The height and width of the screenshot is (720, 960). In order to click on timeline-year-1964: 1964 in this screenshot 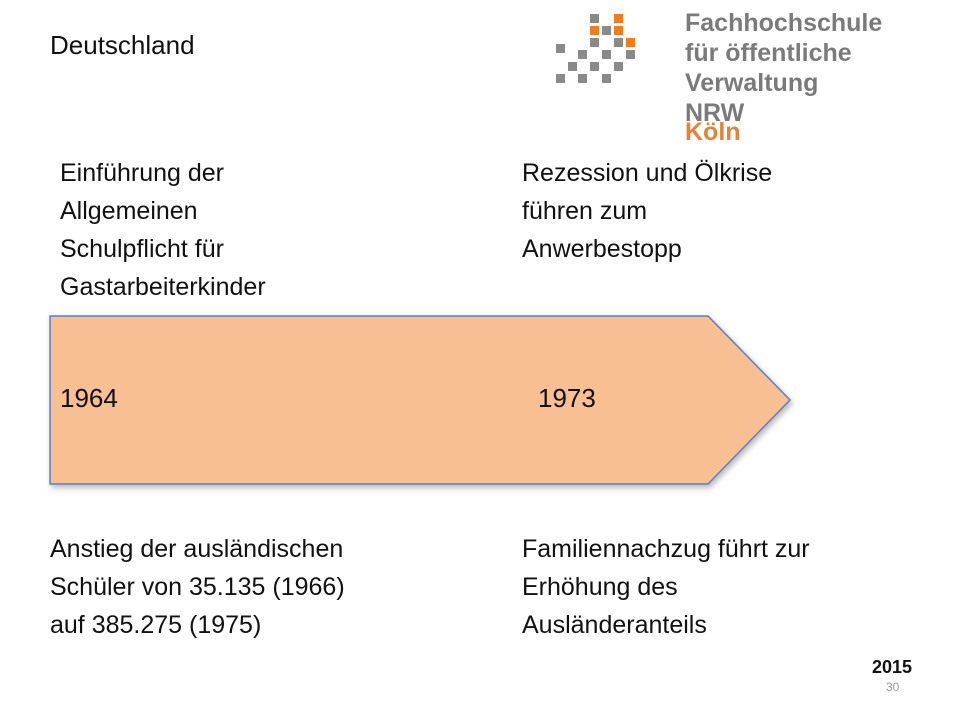, I will do `click(89, 398)`.